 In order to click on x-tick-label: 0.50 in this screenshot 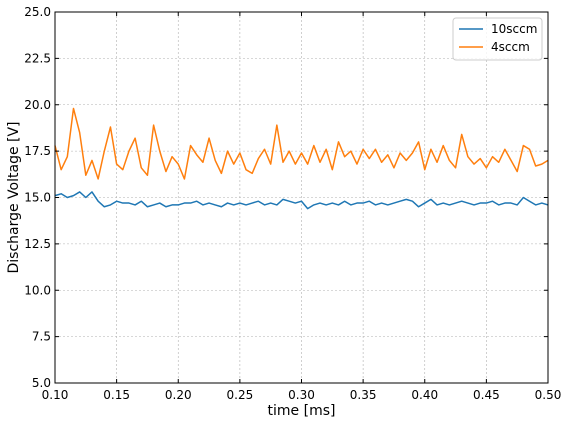, I will do `click(548, 395)`.